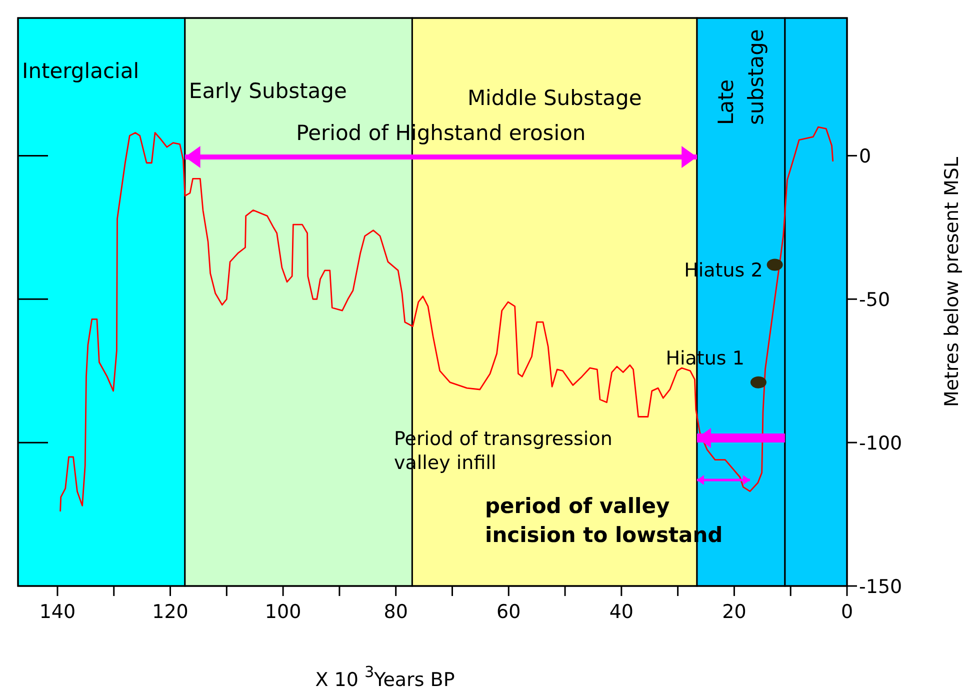 Image resolution: width=973 pixels, height=694 pixels. I want to click on x-axis-title: X 10 $^{3}$Years BP, so click(385, 677).